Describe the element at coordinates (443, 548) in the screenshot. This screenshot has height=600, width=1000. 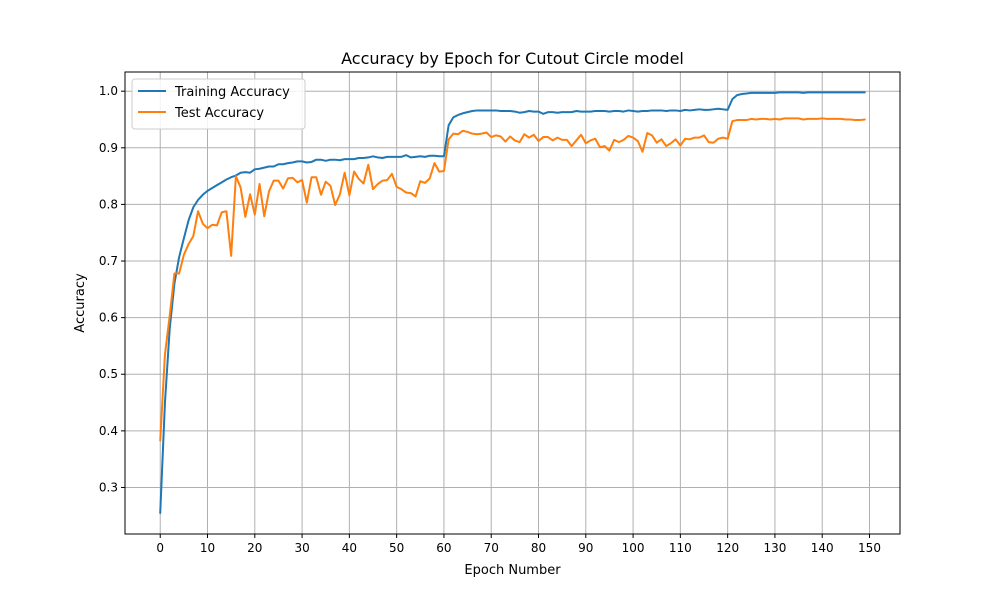
I see `x-tick-label: 60` at that location.